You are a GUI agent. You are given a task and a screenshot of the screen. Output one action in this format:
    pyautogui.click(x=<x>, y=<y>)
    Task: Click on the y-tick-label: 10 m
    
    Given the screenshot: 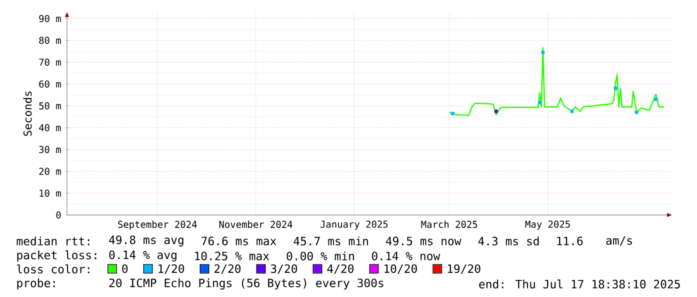 What is the action you would take?
    pyautogui.click(x=50, y=193)
    